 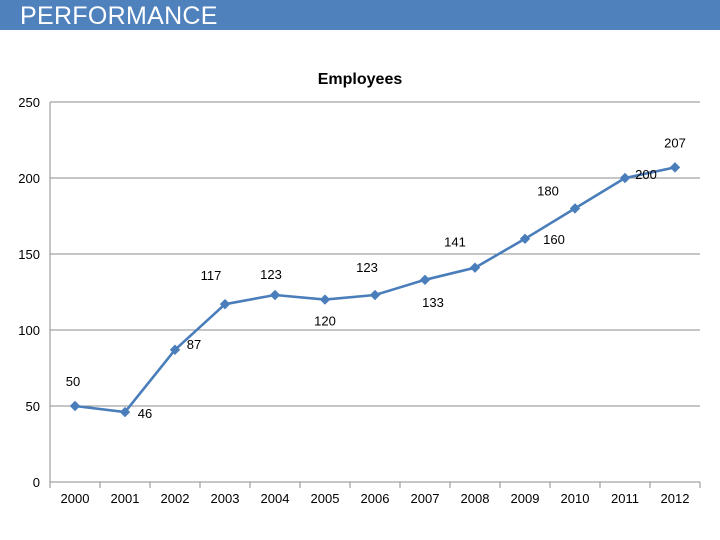 I want to click on header-bar: PERFORMANCE, so click(x=360, y=15).